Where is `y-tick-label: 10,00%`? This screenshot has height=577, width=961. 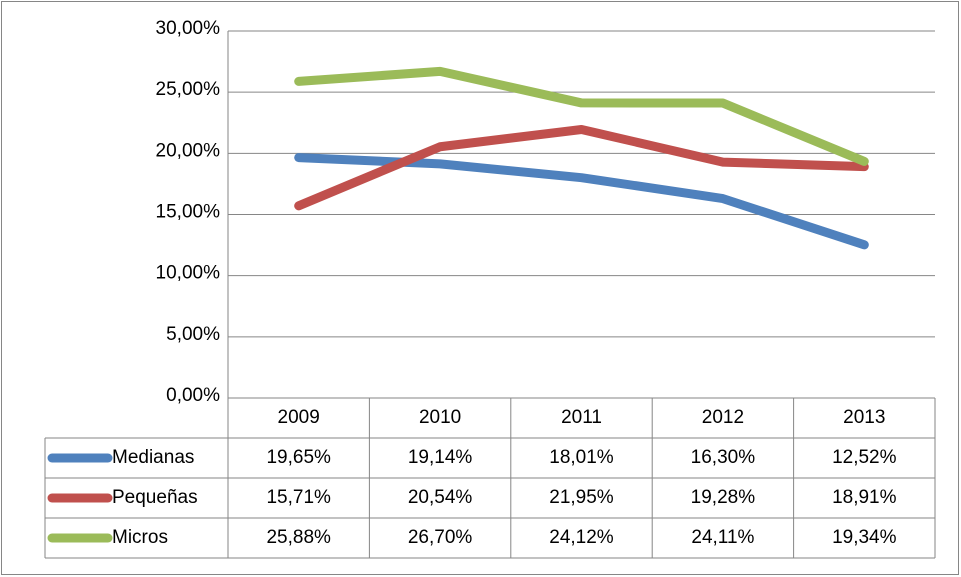 y-tick-label: 10,00% is located at coordinates (188, 273).